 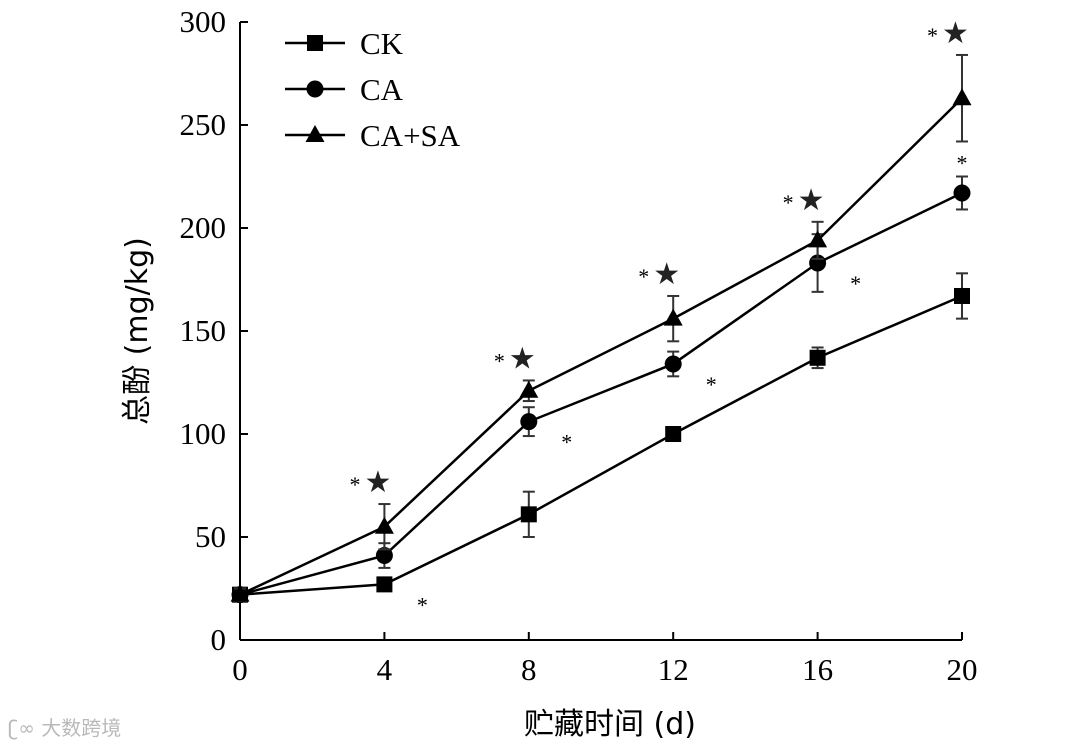 I want to click on y-tick-label: 0, so click(x=219, y=639).